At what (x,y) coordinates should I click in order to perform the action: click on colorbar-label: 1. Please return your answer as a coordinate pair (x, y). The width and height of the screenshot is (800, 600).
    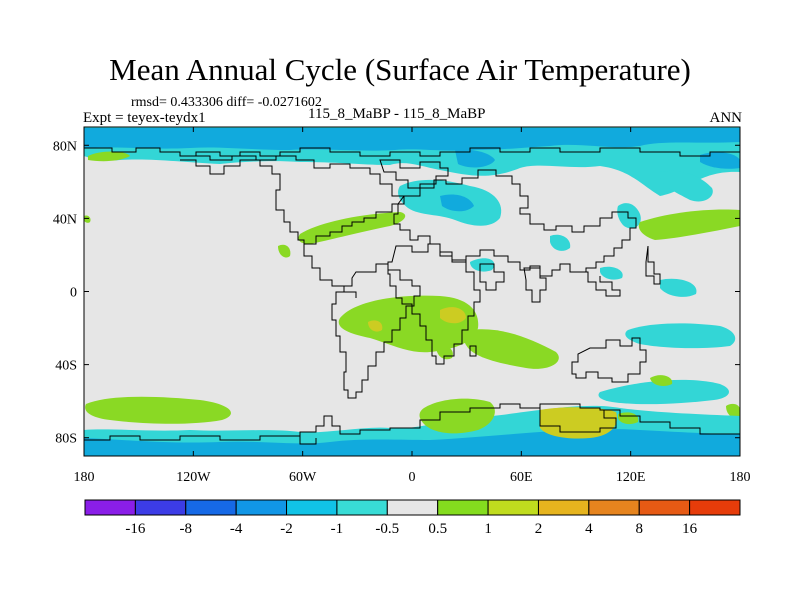
    Looking at the image, I should click on (488, 529).